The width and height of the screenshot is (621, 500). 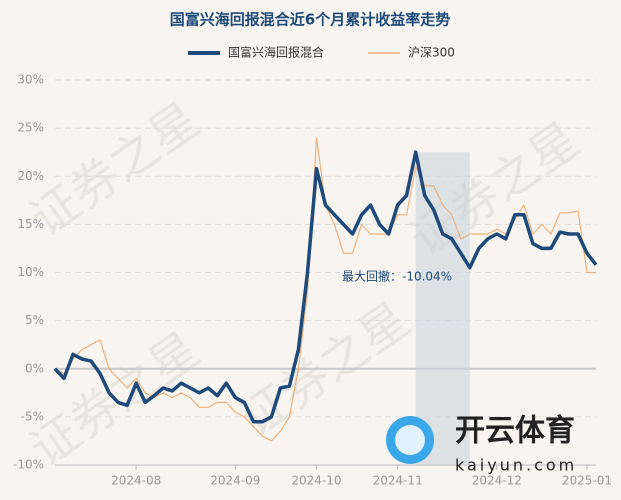 What do you see at coordinates (28, 465) in the screenshot?
I see `y-tick-label: -10%` at bounding box center [28, 465].